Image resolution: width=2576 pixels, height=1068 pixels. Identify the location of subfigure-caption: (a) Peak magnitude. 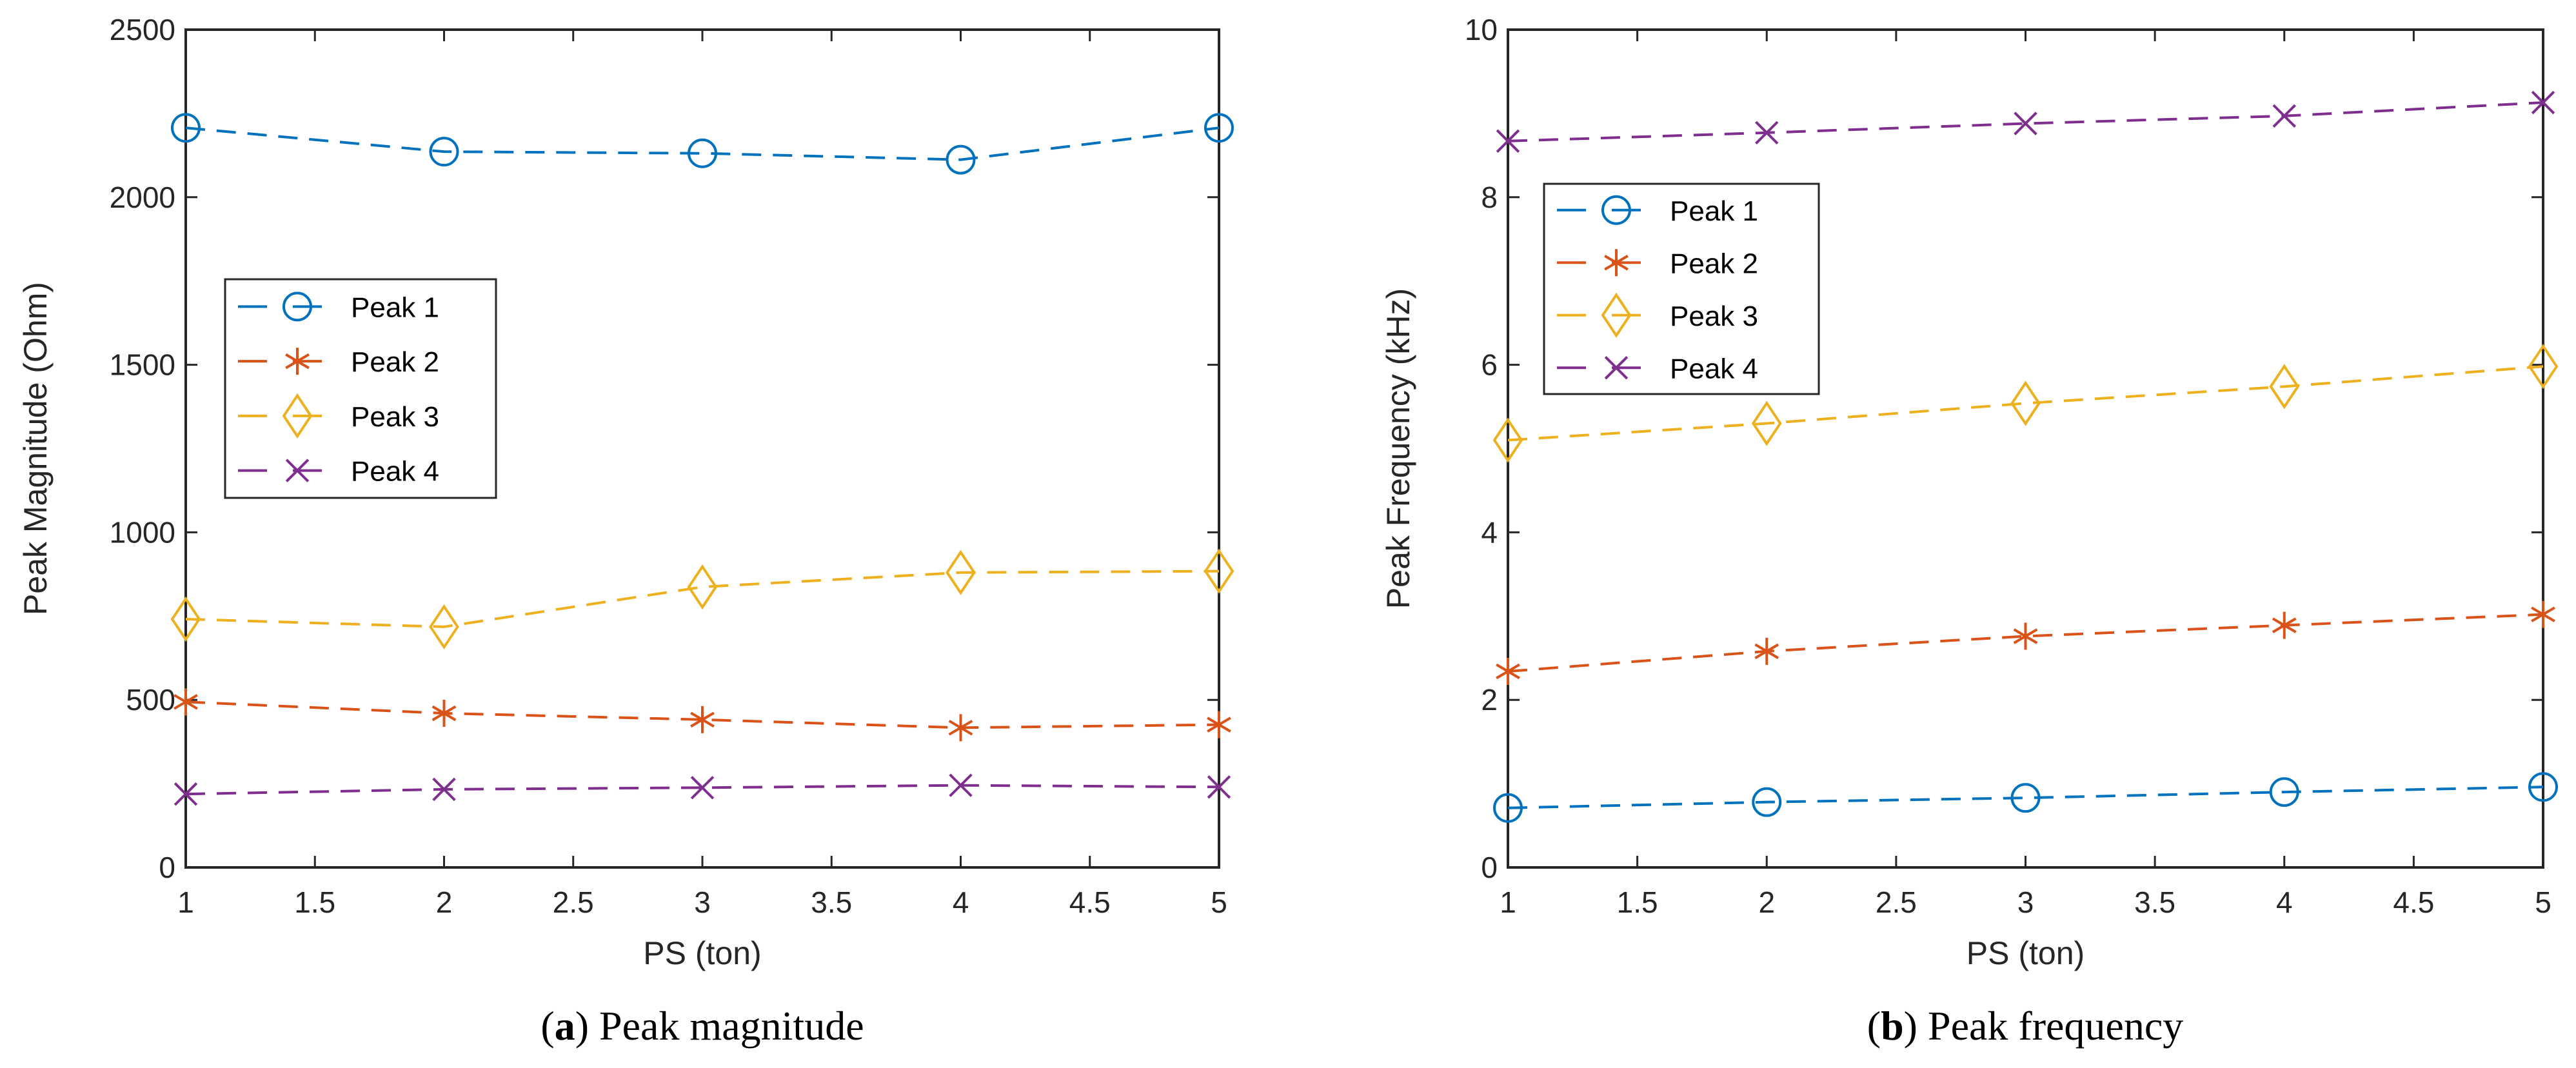
(702, 1026).